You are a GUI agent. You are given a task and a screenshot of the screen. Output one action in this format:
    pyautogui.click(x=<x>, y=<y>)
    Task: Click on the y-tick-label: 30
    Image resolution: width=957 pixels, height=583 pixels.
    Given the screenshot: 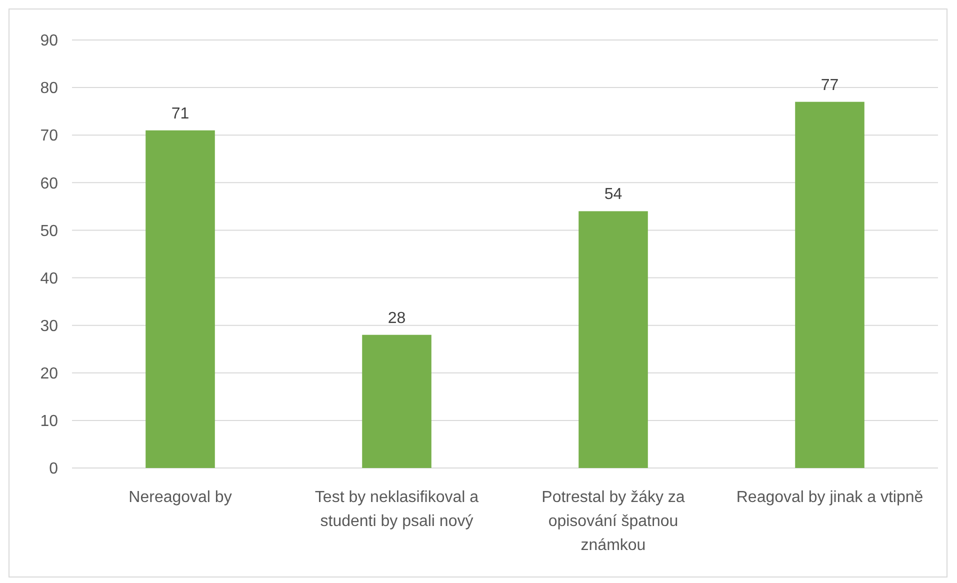 What is the action you would take?
    pyautogui.click(x=49, y=326)
    